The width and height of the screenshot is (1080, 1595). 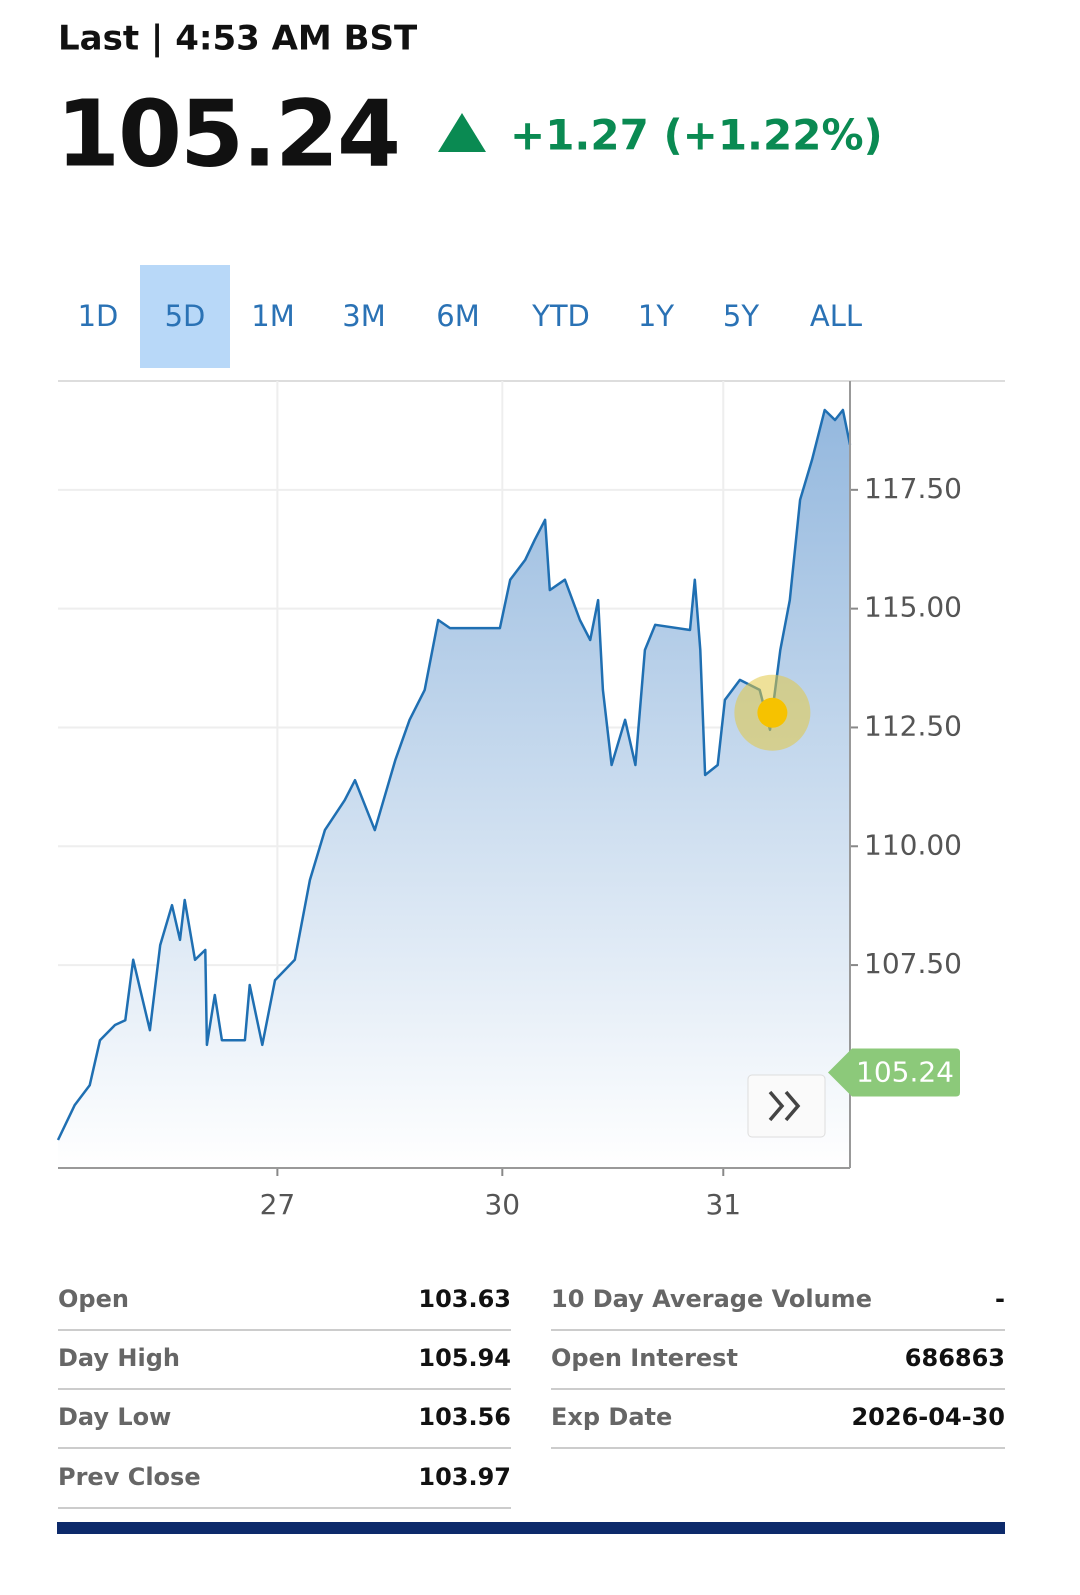 What do you see at coordinates (114, 1417) in the screenshot?
I see `stat-label: Day Low` at bounding box center [114, 1417].